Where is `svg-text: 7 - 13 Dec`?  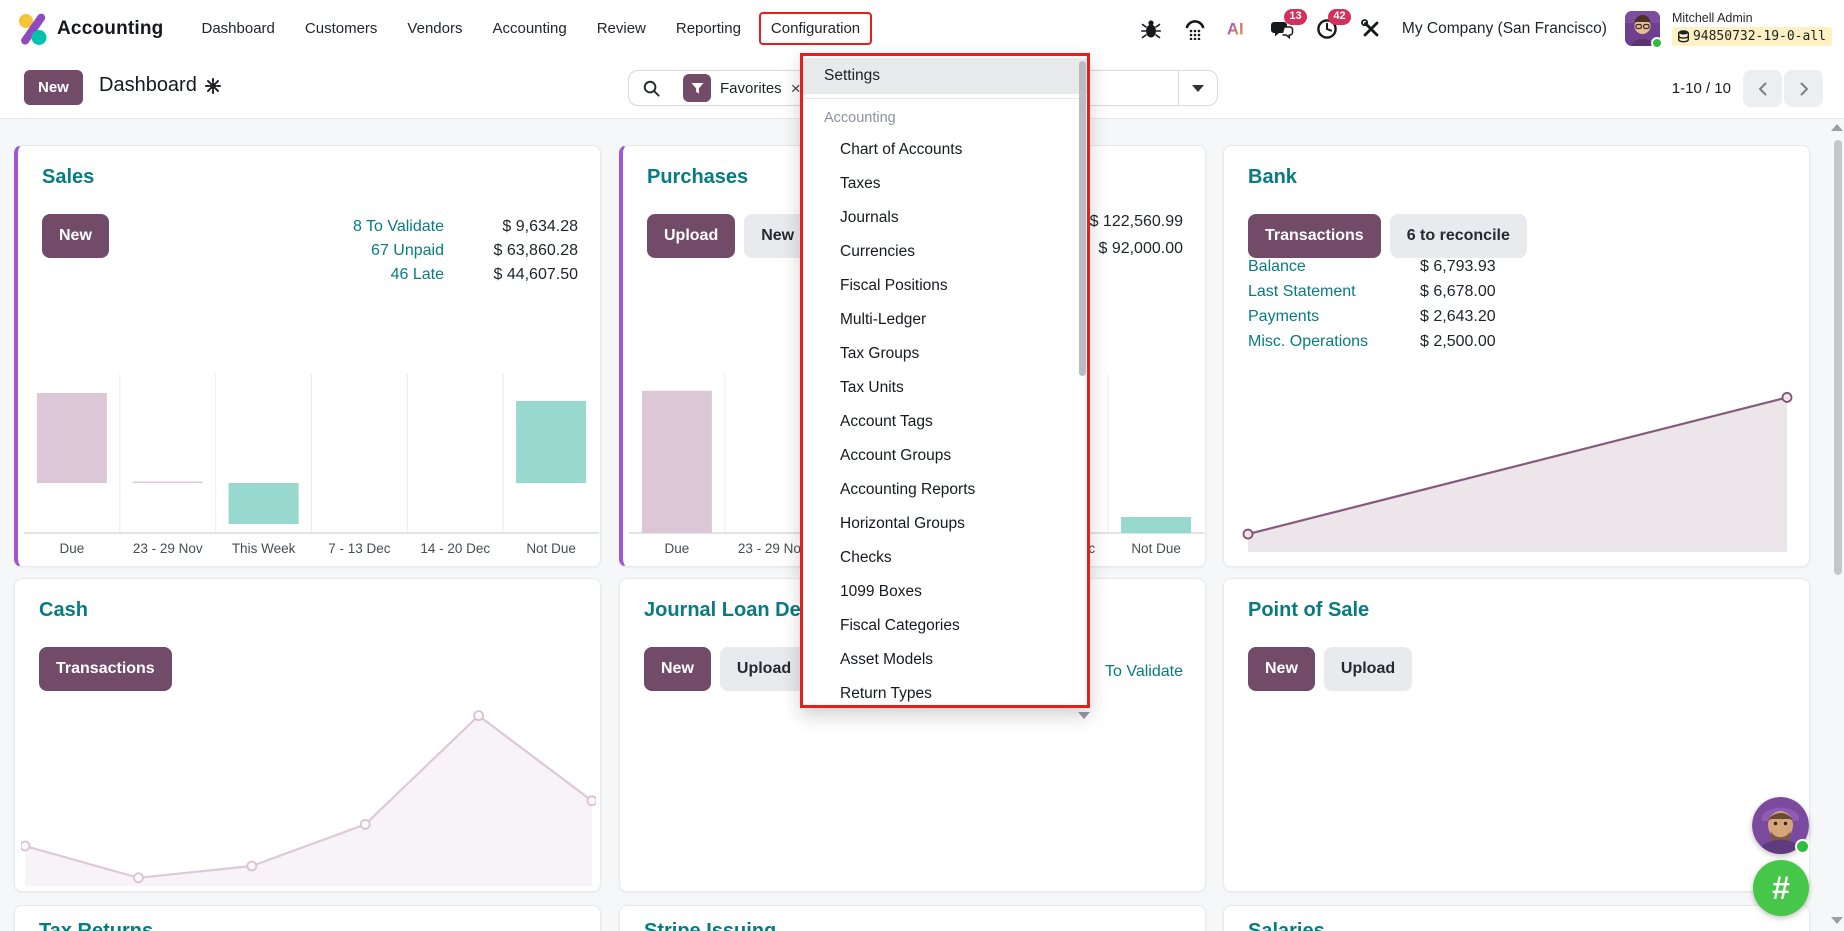
svg-text: 7 - 13 Dec is located at coordinates (359, 548).